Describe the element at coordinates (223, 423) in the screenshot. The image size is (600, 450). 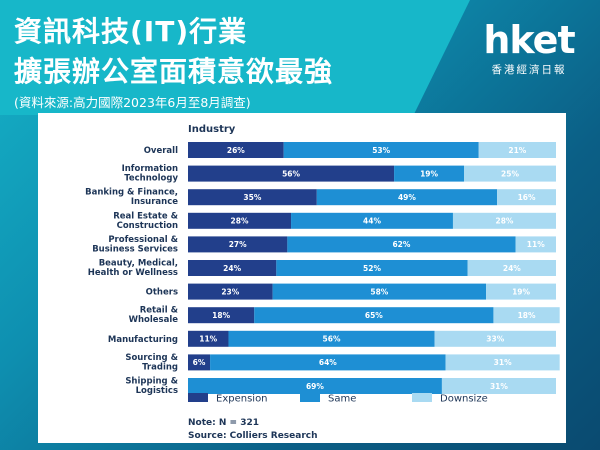
I see `chart-note: Note: N = 321` at that location.